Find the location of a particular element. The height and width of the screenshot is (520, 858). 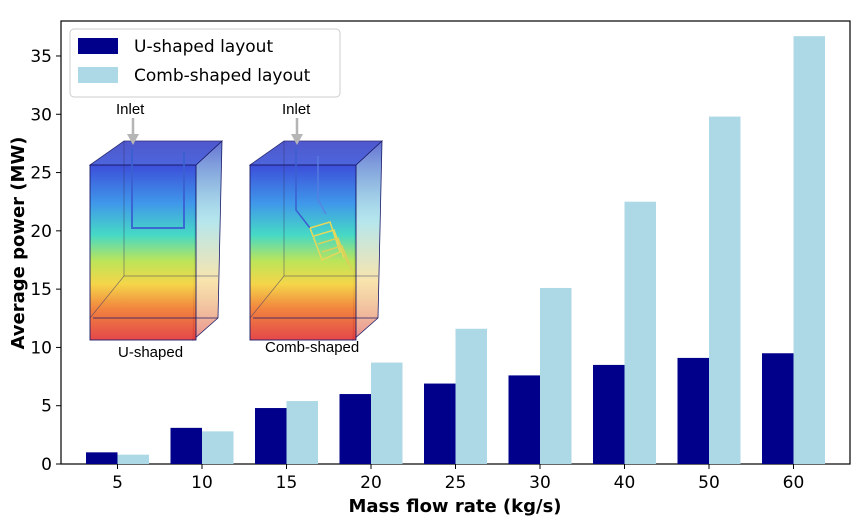

x-tick-label: 5 is located at coordinates (117, 483).